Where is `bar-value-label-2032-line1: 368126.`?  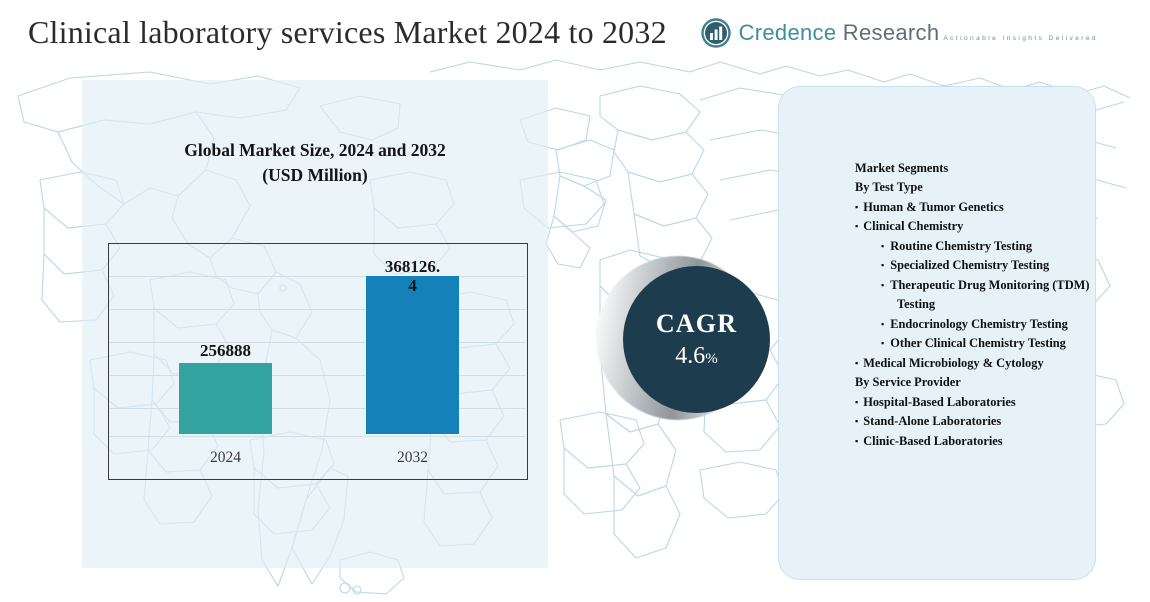 bar-value-label-2032-line1: 368126. is located at coordinates (412, 266).